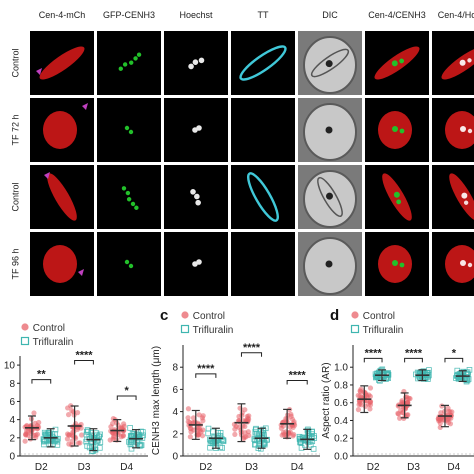 Image resolution: width=474 pixels, height=474 pixels. What do you see at coordinates (156, 400) in the screenshot?
I see `y-axis-label: CENH3 max length (μm)` at bounding box center [156, 400].